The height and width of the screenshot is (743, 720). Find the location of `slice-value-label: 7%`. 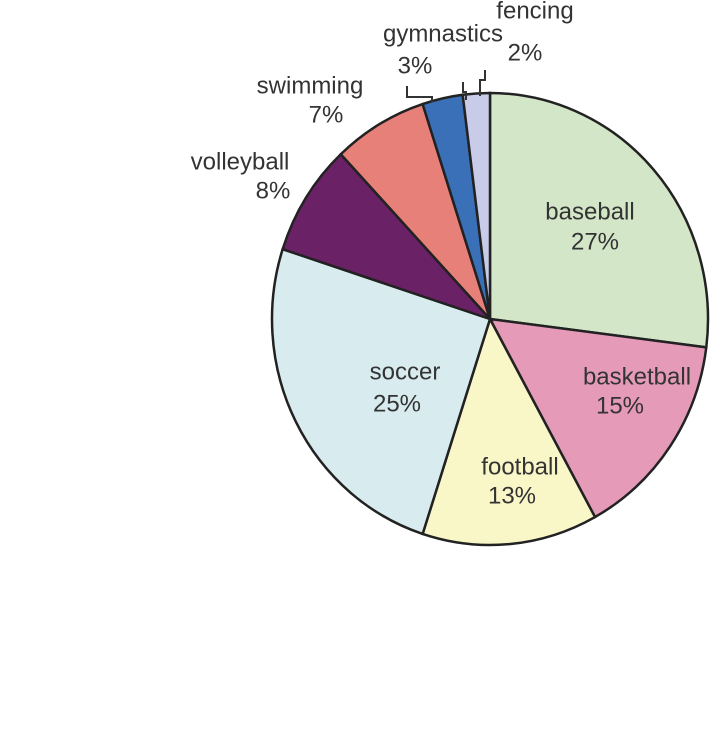

slice-value-label: 7% is located at coordinates (326, 114).